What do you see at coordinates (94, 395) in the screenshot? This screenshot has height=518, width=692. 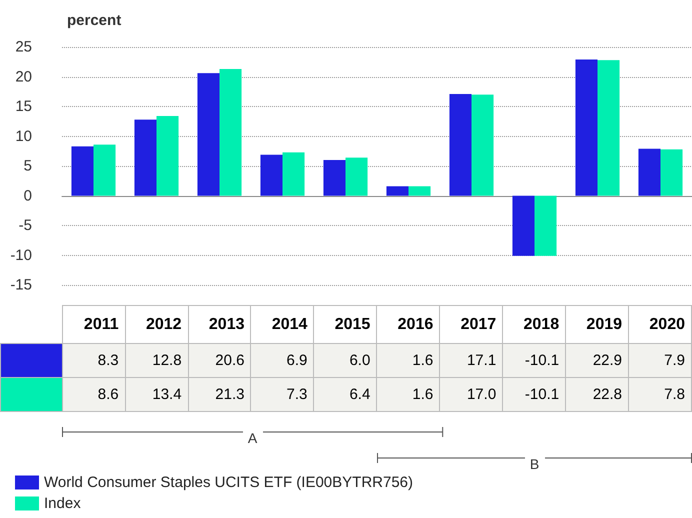 I see `data-label: 8.6` at bounding box center [94, 395].